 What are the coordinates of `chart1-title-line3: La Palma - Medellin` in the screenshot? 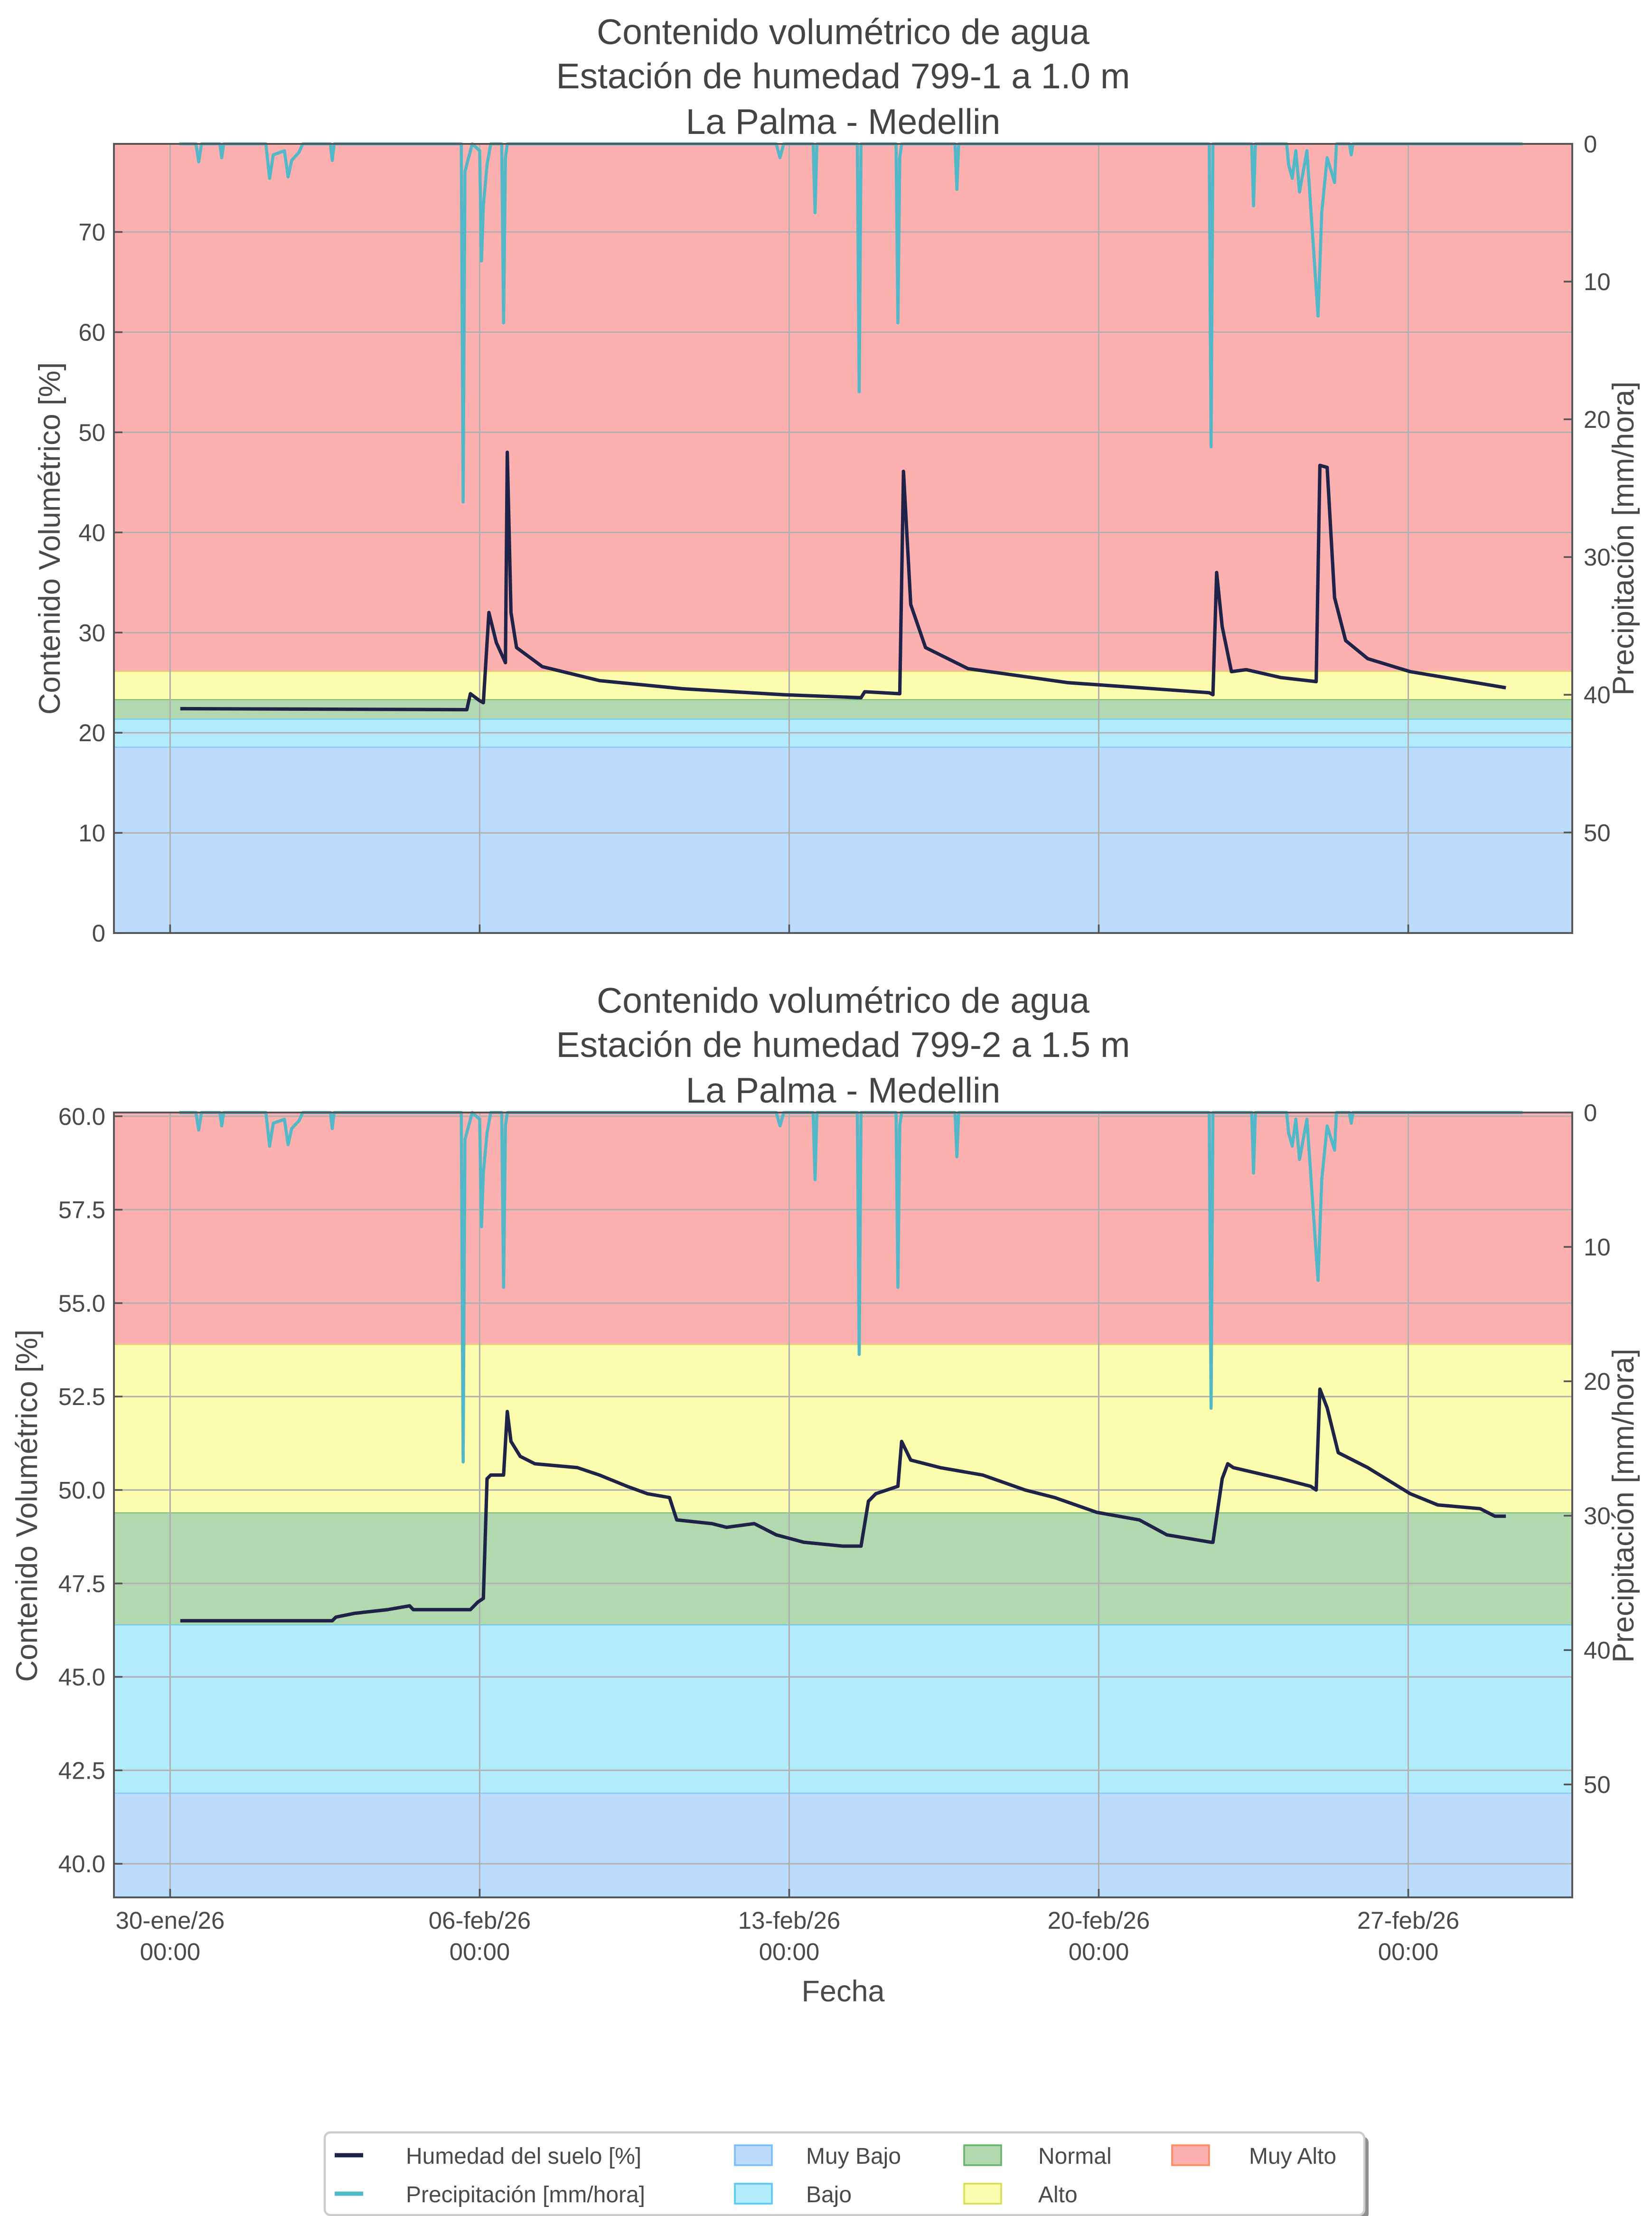 It's located at (843, 122).